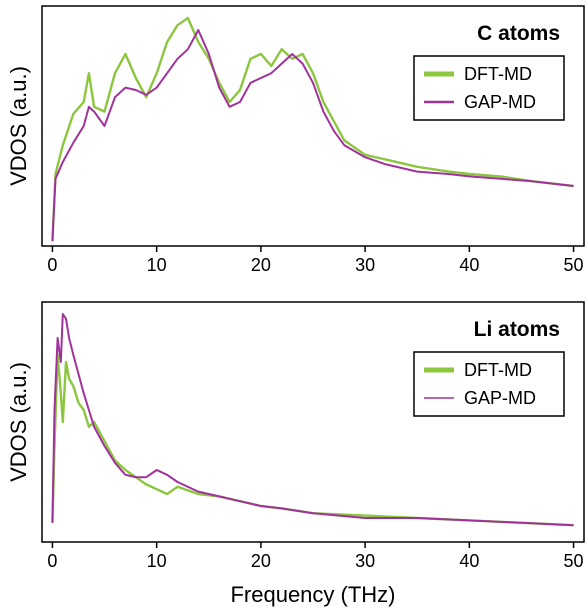 This screenshot has width=588, height=612. What do you see at coordinates (157, 561) in the screenshot?
I see `x-tick-label-2-10: 10` at bounding box center [157, 561].